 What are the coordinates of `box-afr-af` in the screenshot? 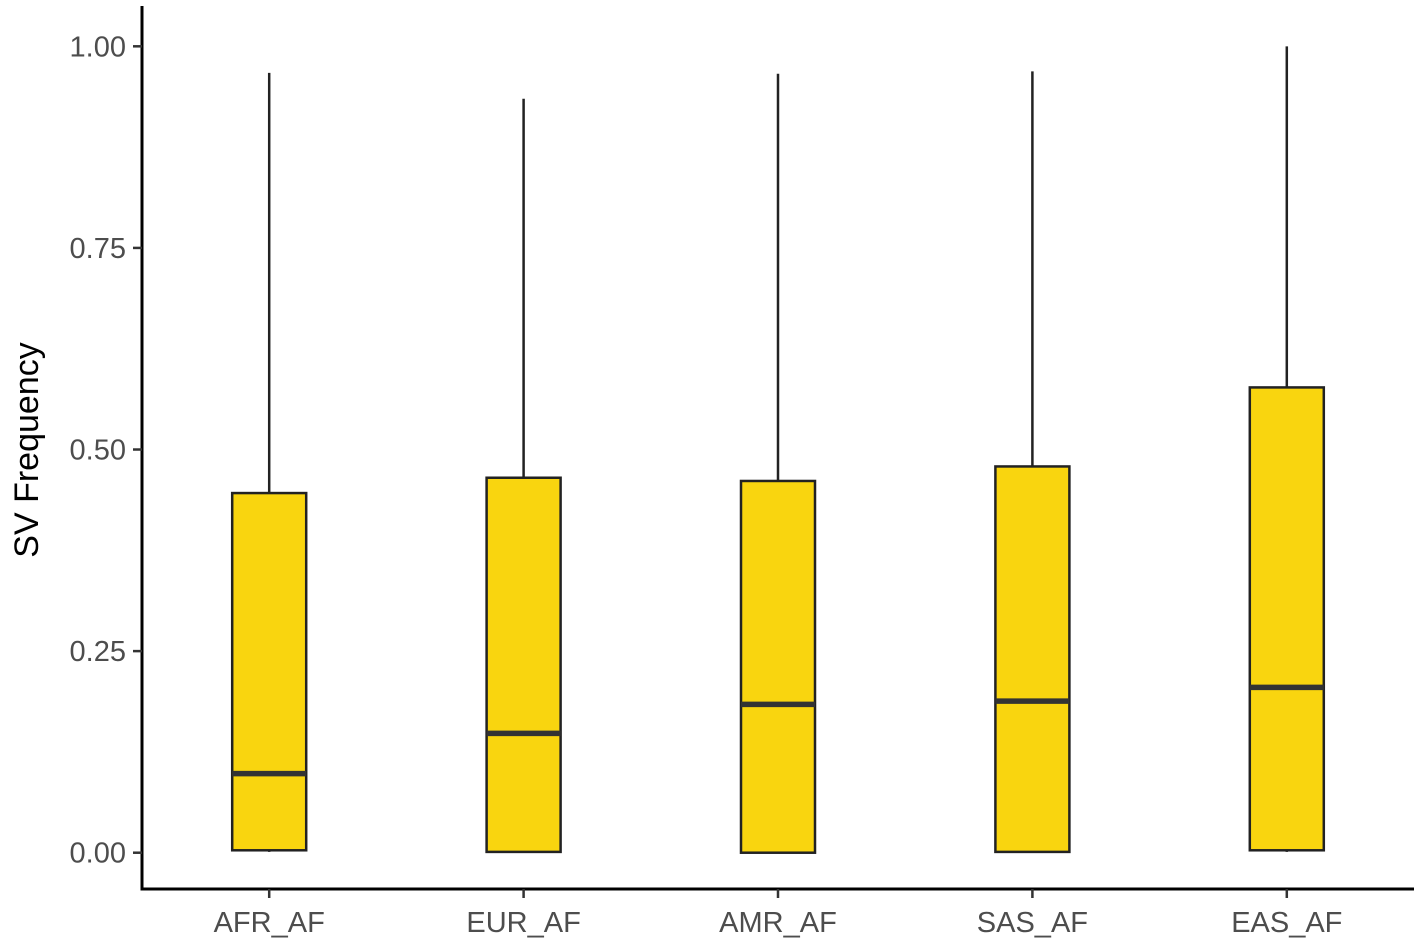 It's located at (269, 462).